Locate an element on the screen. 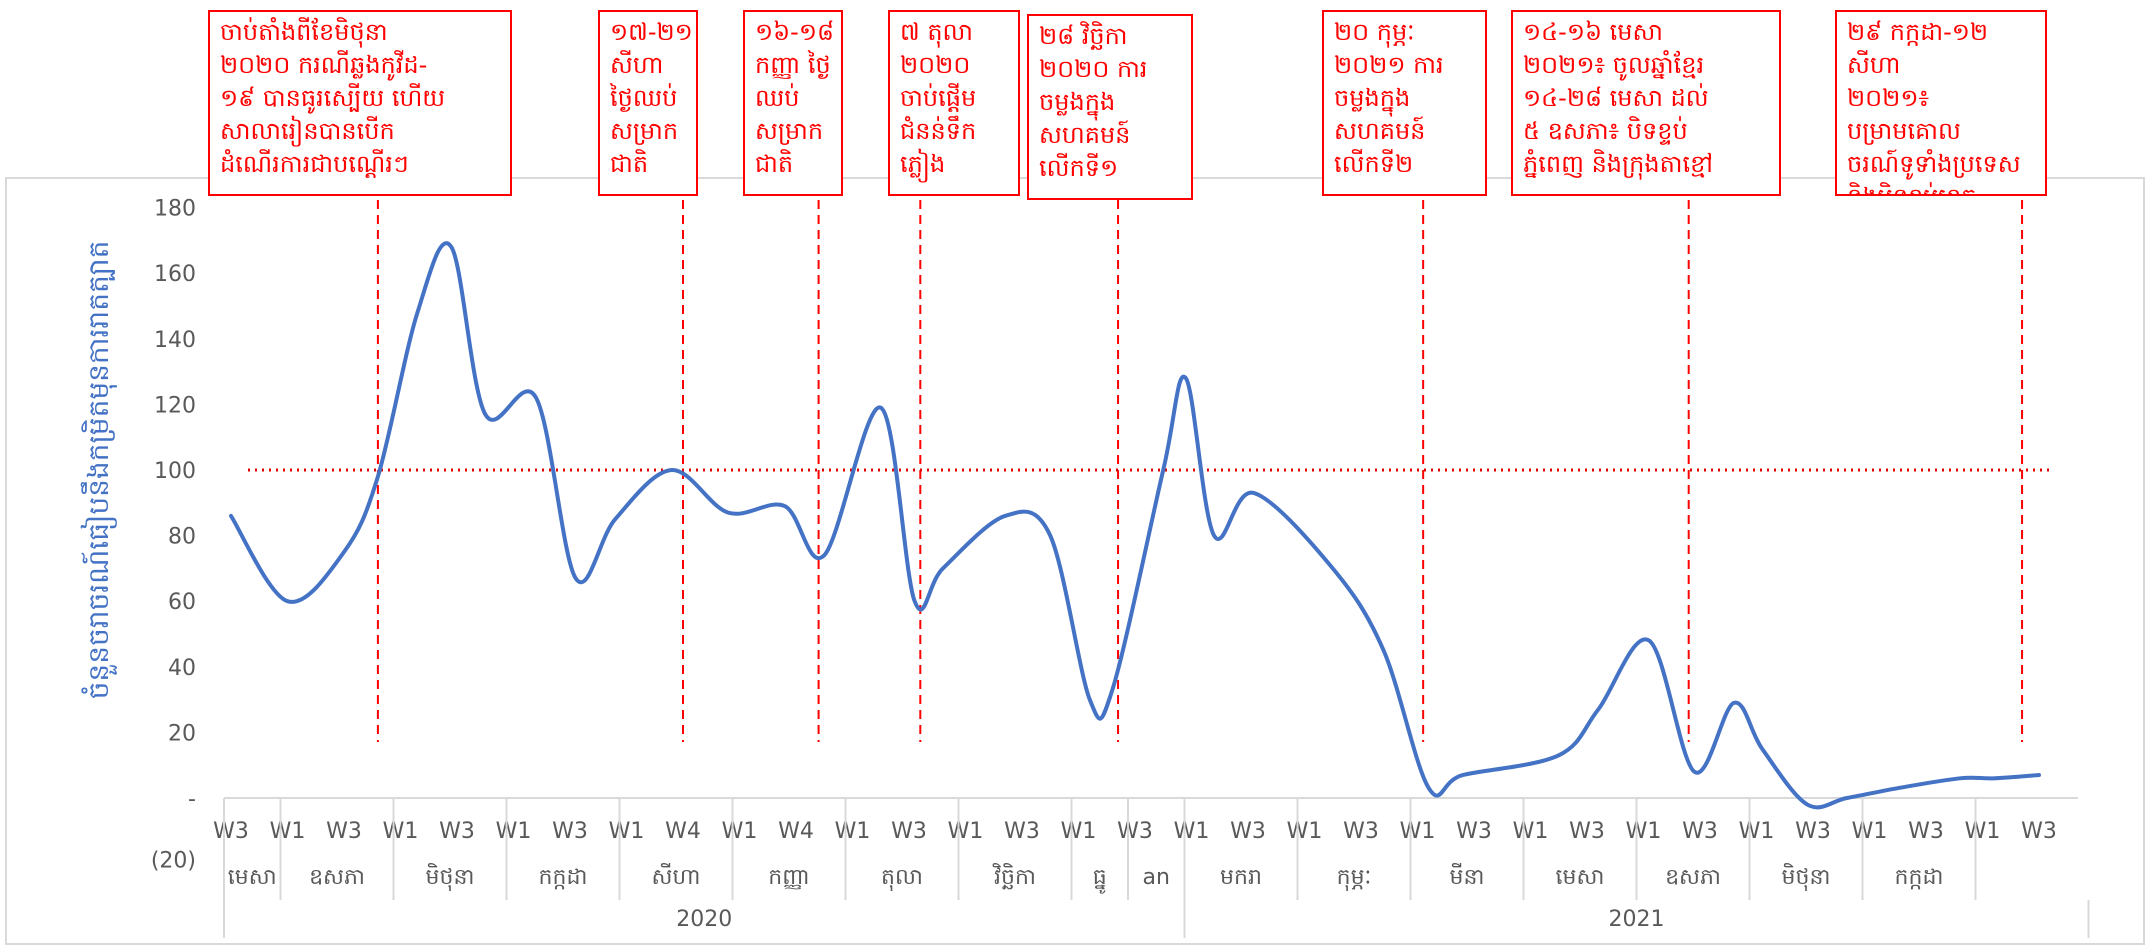 The width and height of the screenshot is (2146, 946). x-year-label: 2021 is located at coordinates (1637, 919).